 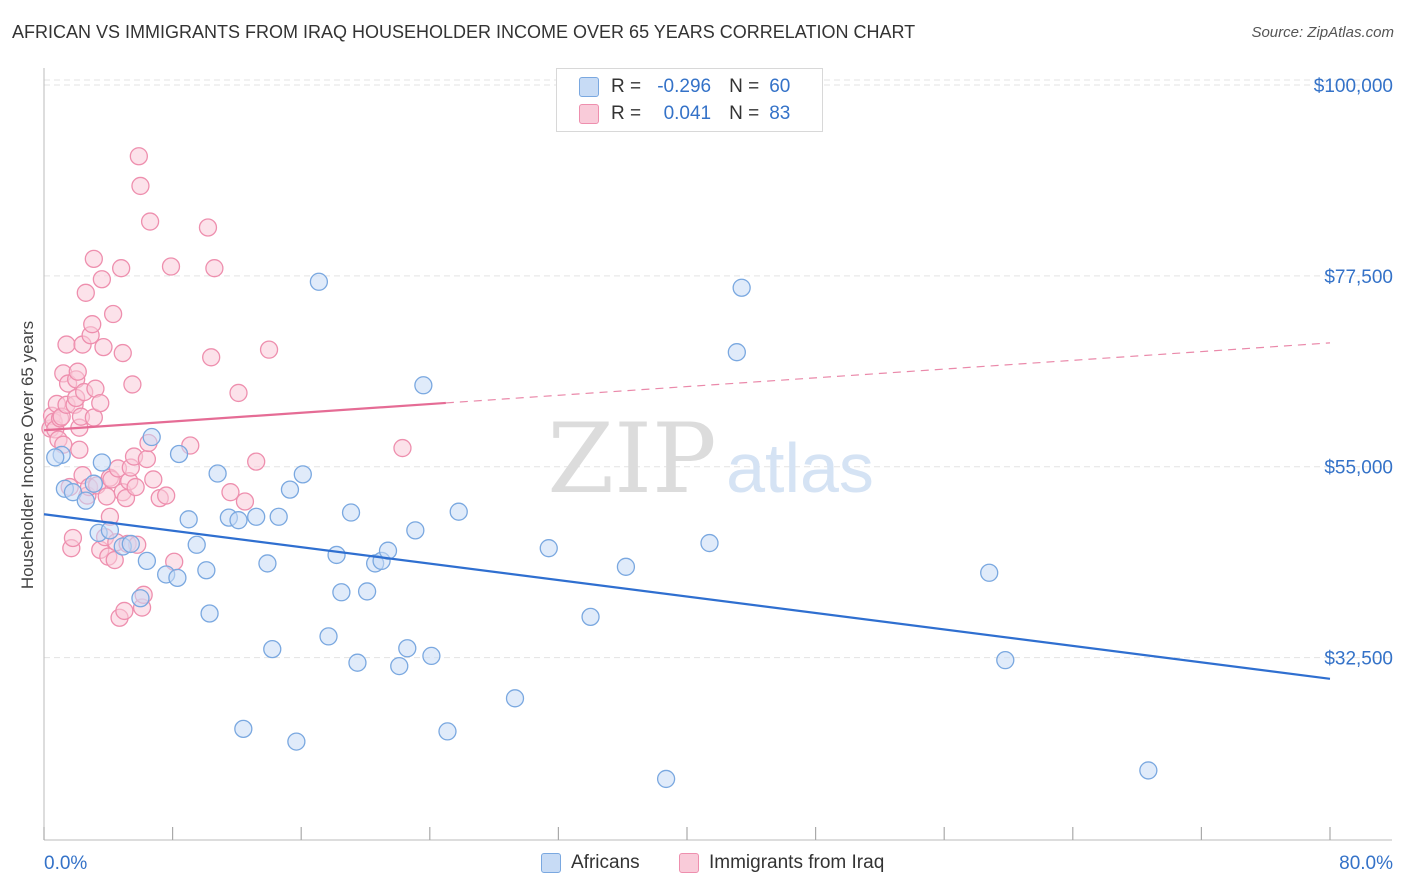 What do you see at coordinates (797, 862) in the screenshot?
I see `legend-label-iraq: Immigrants from Iraq` at bounding box center [797, 862].